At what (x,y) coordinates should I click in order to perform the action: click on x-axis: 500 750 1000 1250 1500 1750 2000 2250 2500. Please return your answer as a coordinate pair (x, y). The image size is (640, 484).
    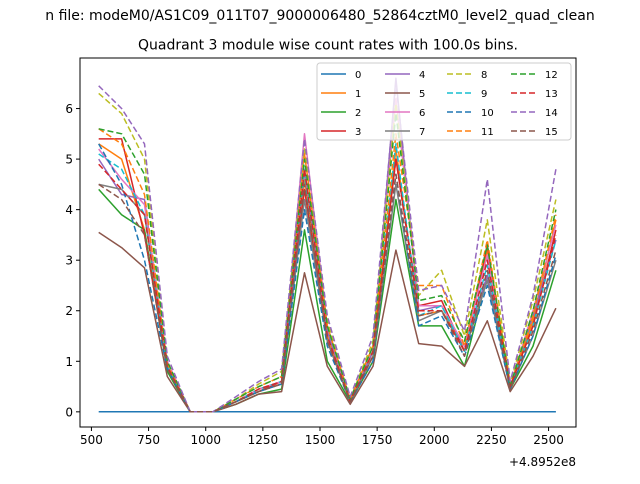
    Looking at the image, I should click on (322, 437).